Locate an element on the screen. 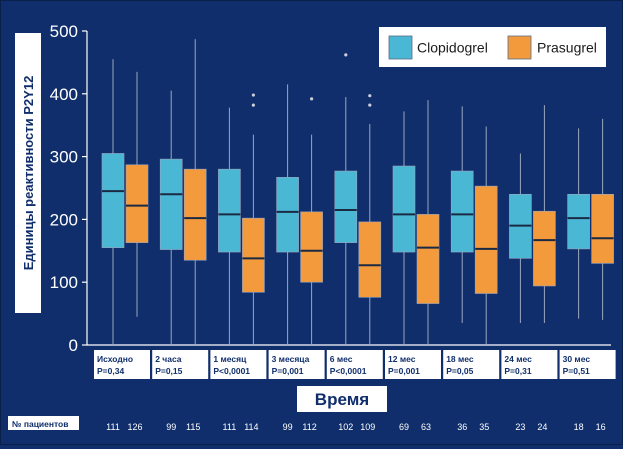 Image resolution: width=623 pixels, height=449 pixels. y-tick-label: 300 is located at coordinates (64, 157).